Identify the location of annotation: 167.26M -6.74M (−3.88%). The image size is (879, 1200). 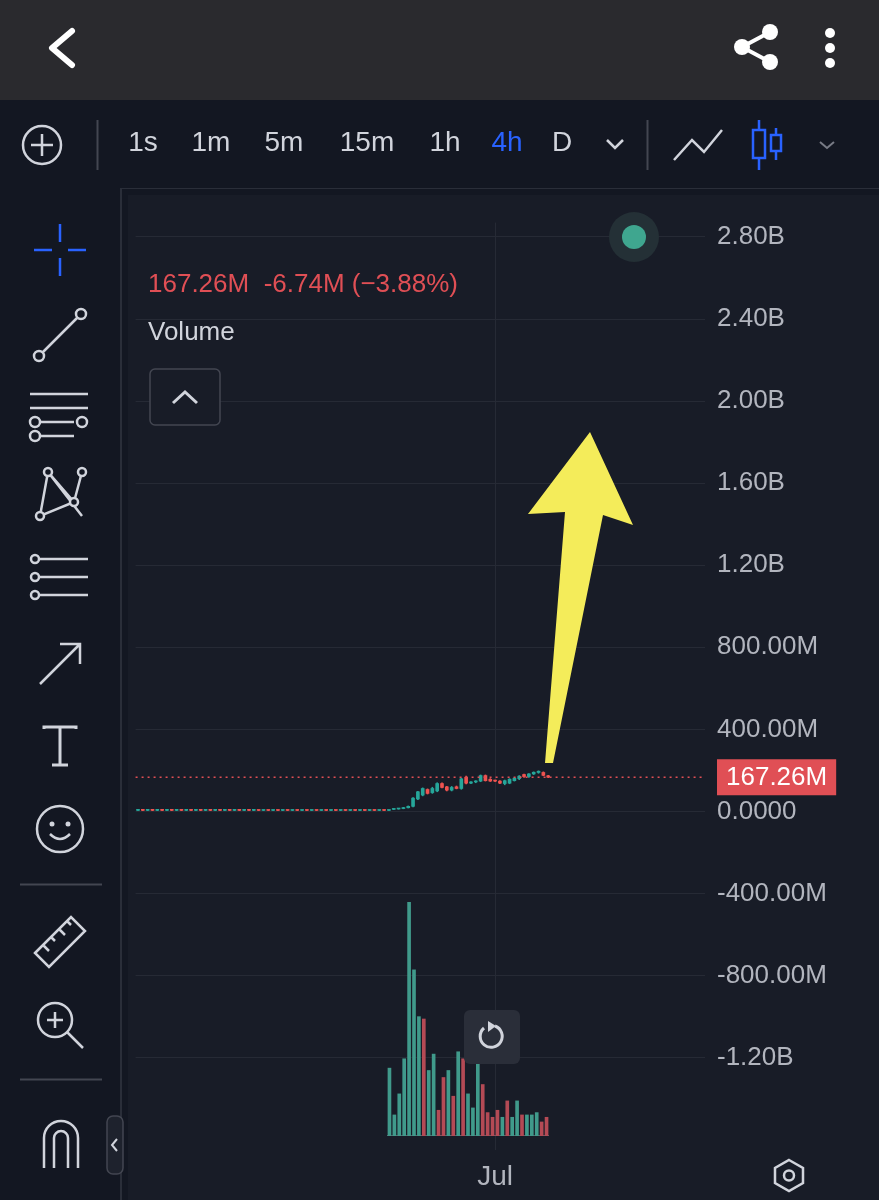
(303, 283).